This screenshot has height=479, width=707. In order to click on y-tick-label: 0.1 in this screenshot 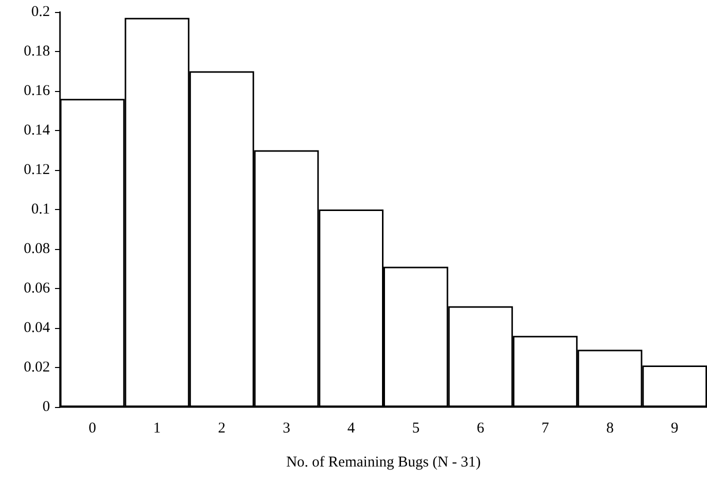, I will do `click(40, 210)`.